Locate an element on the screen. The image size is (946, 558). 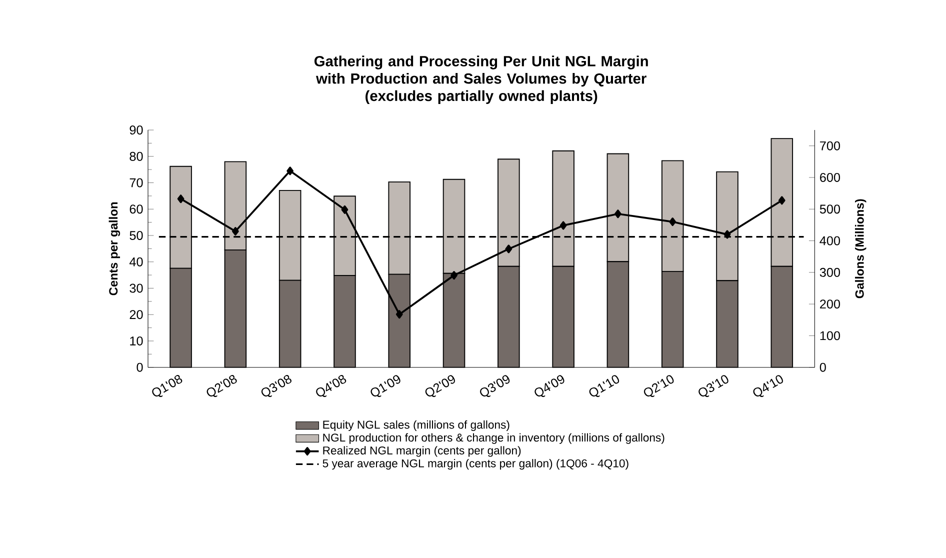
y2-tick-label: 500 is located at coordinates (830, 209).